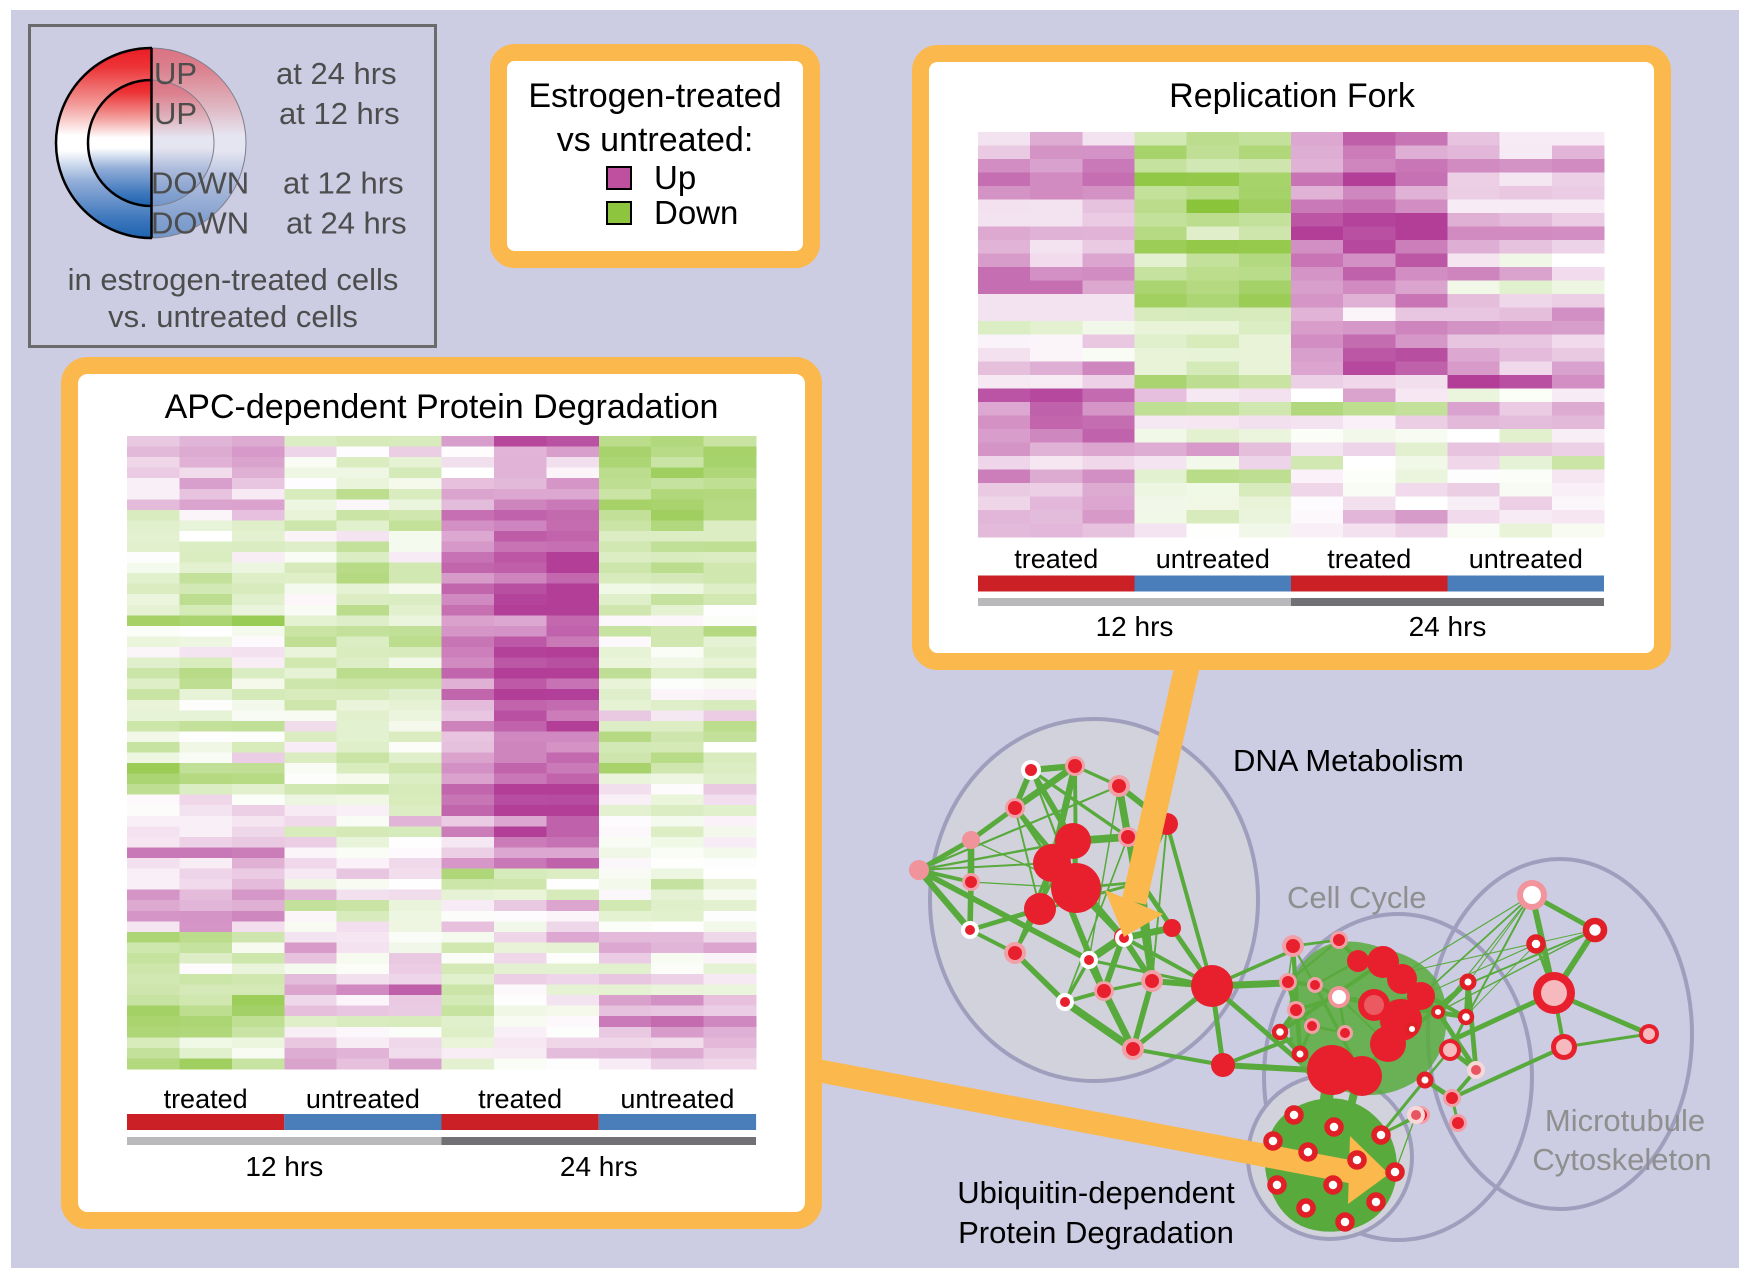 This screenshot has width=1750, height=1284. Describe the element at coordinates (1292, 96) in the screenshot. I see `svg-text: Replication Fork` at that location.